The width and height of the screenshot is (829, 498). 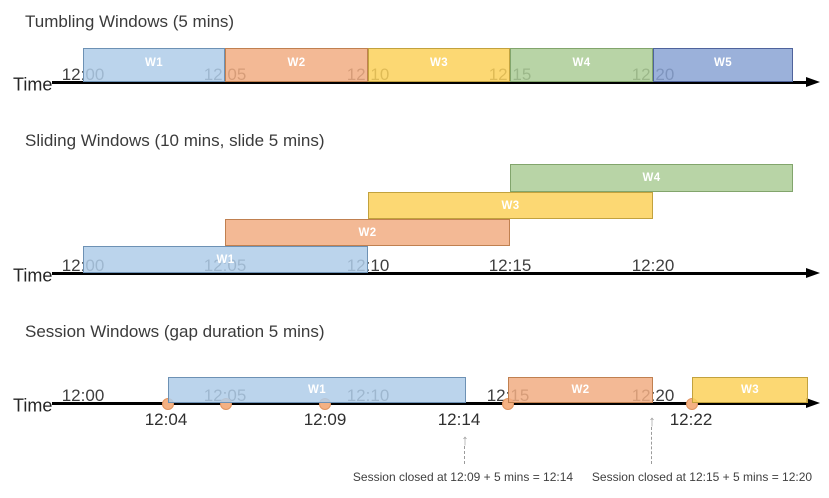 I want to click on session-callout-2-text: Session closed at 12:15 + 5 mins = 12:20, so click(x=702, y=477).